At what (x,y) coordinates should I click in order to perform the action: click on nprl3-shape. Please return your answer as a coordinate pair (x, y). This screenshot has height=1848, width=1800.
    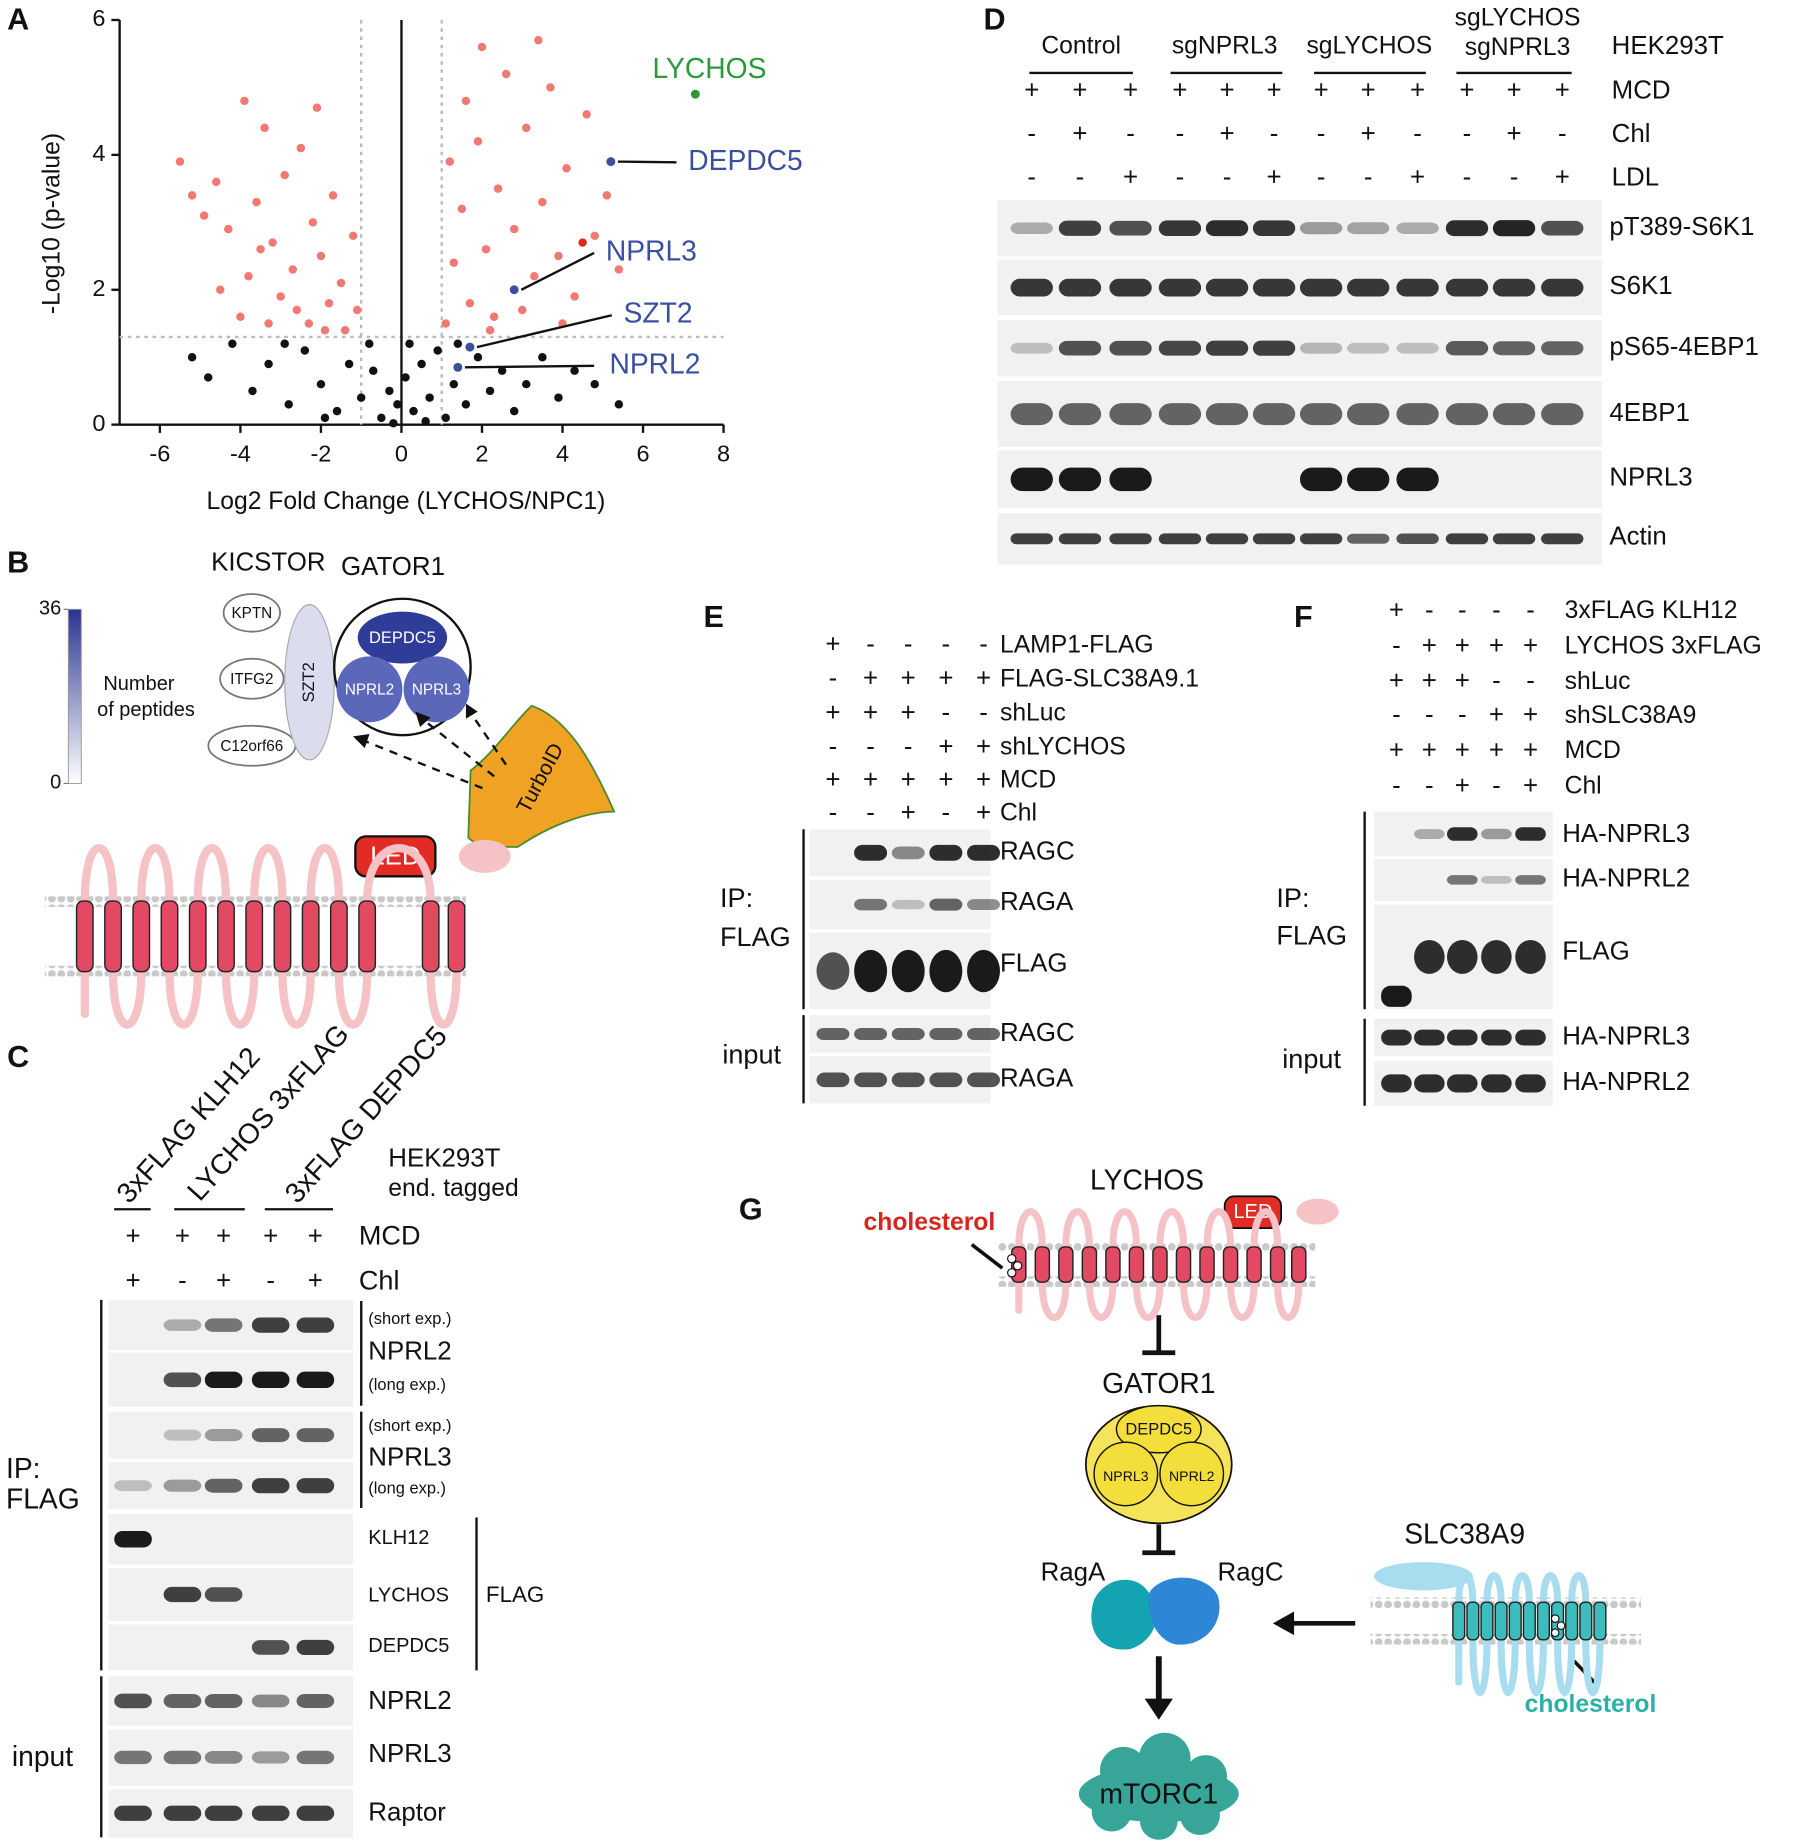
    Looking at the image, I should click on (436, 689).